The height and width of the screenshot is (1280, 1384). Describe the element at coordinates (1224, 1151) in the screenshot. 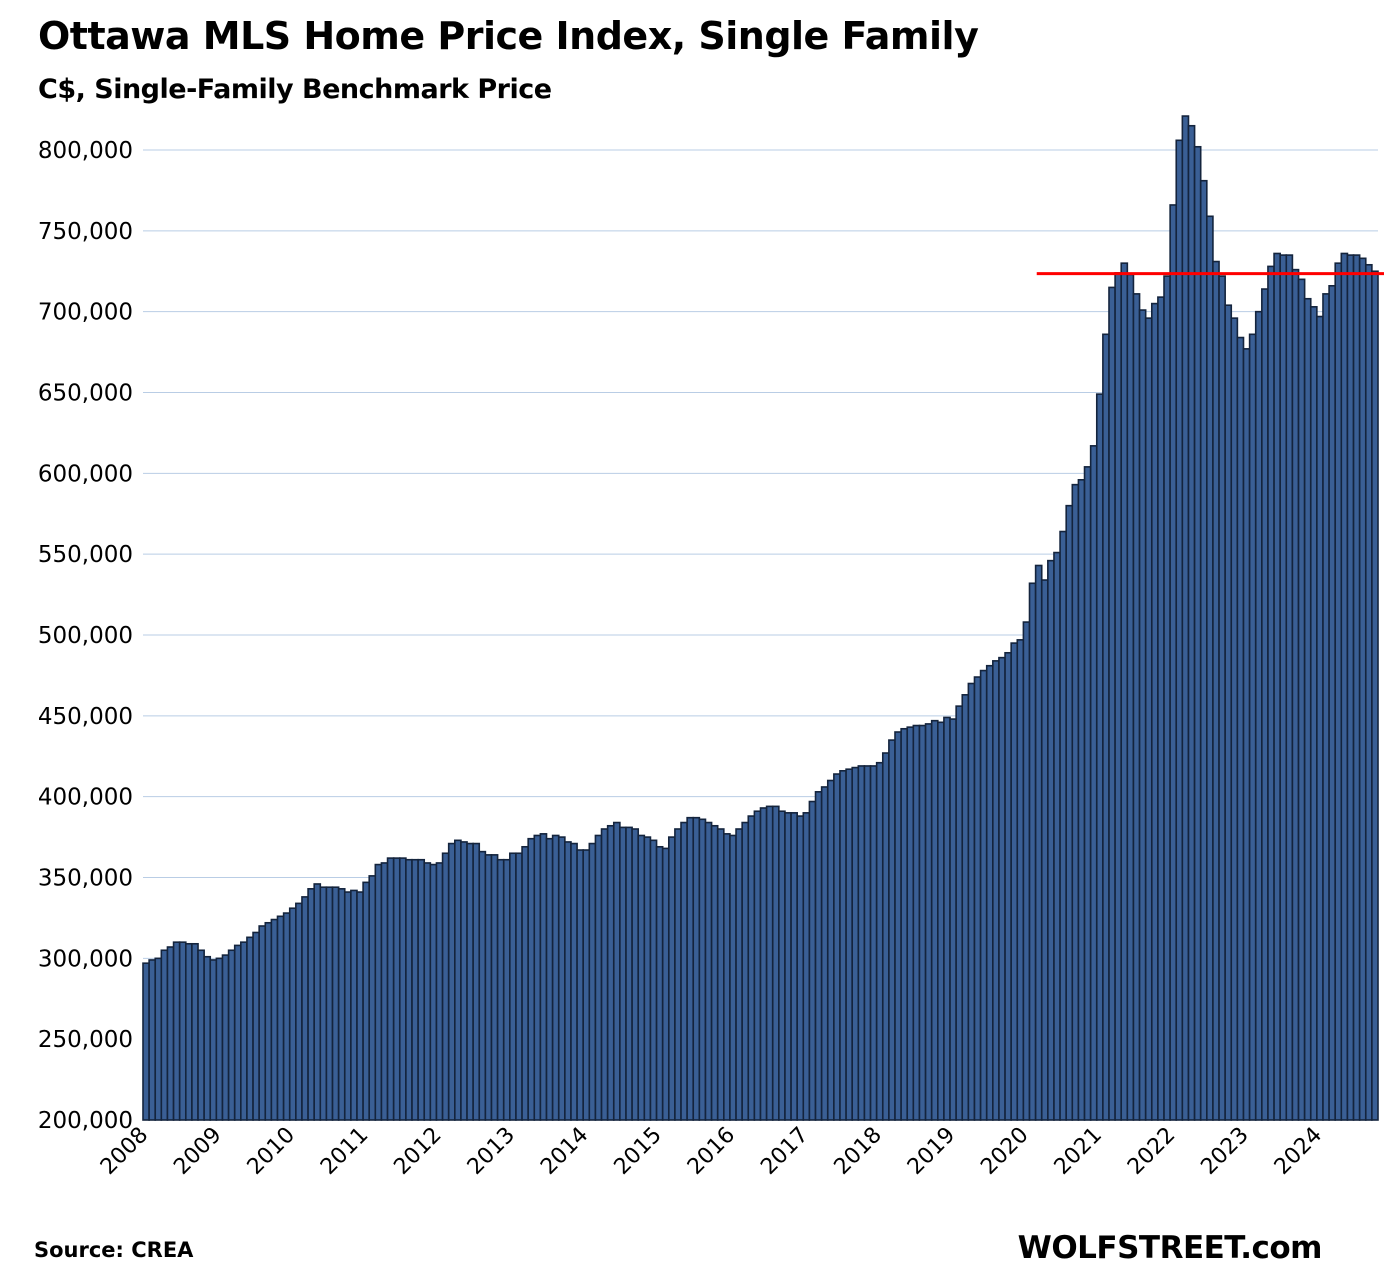

I see `x-tick-label: 2023` at that location.